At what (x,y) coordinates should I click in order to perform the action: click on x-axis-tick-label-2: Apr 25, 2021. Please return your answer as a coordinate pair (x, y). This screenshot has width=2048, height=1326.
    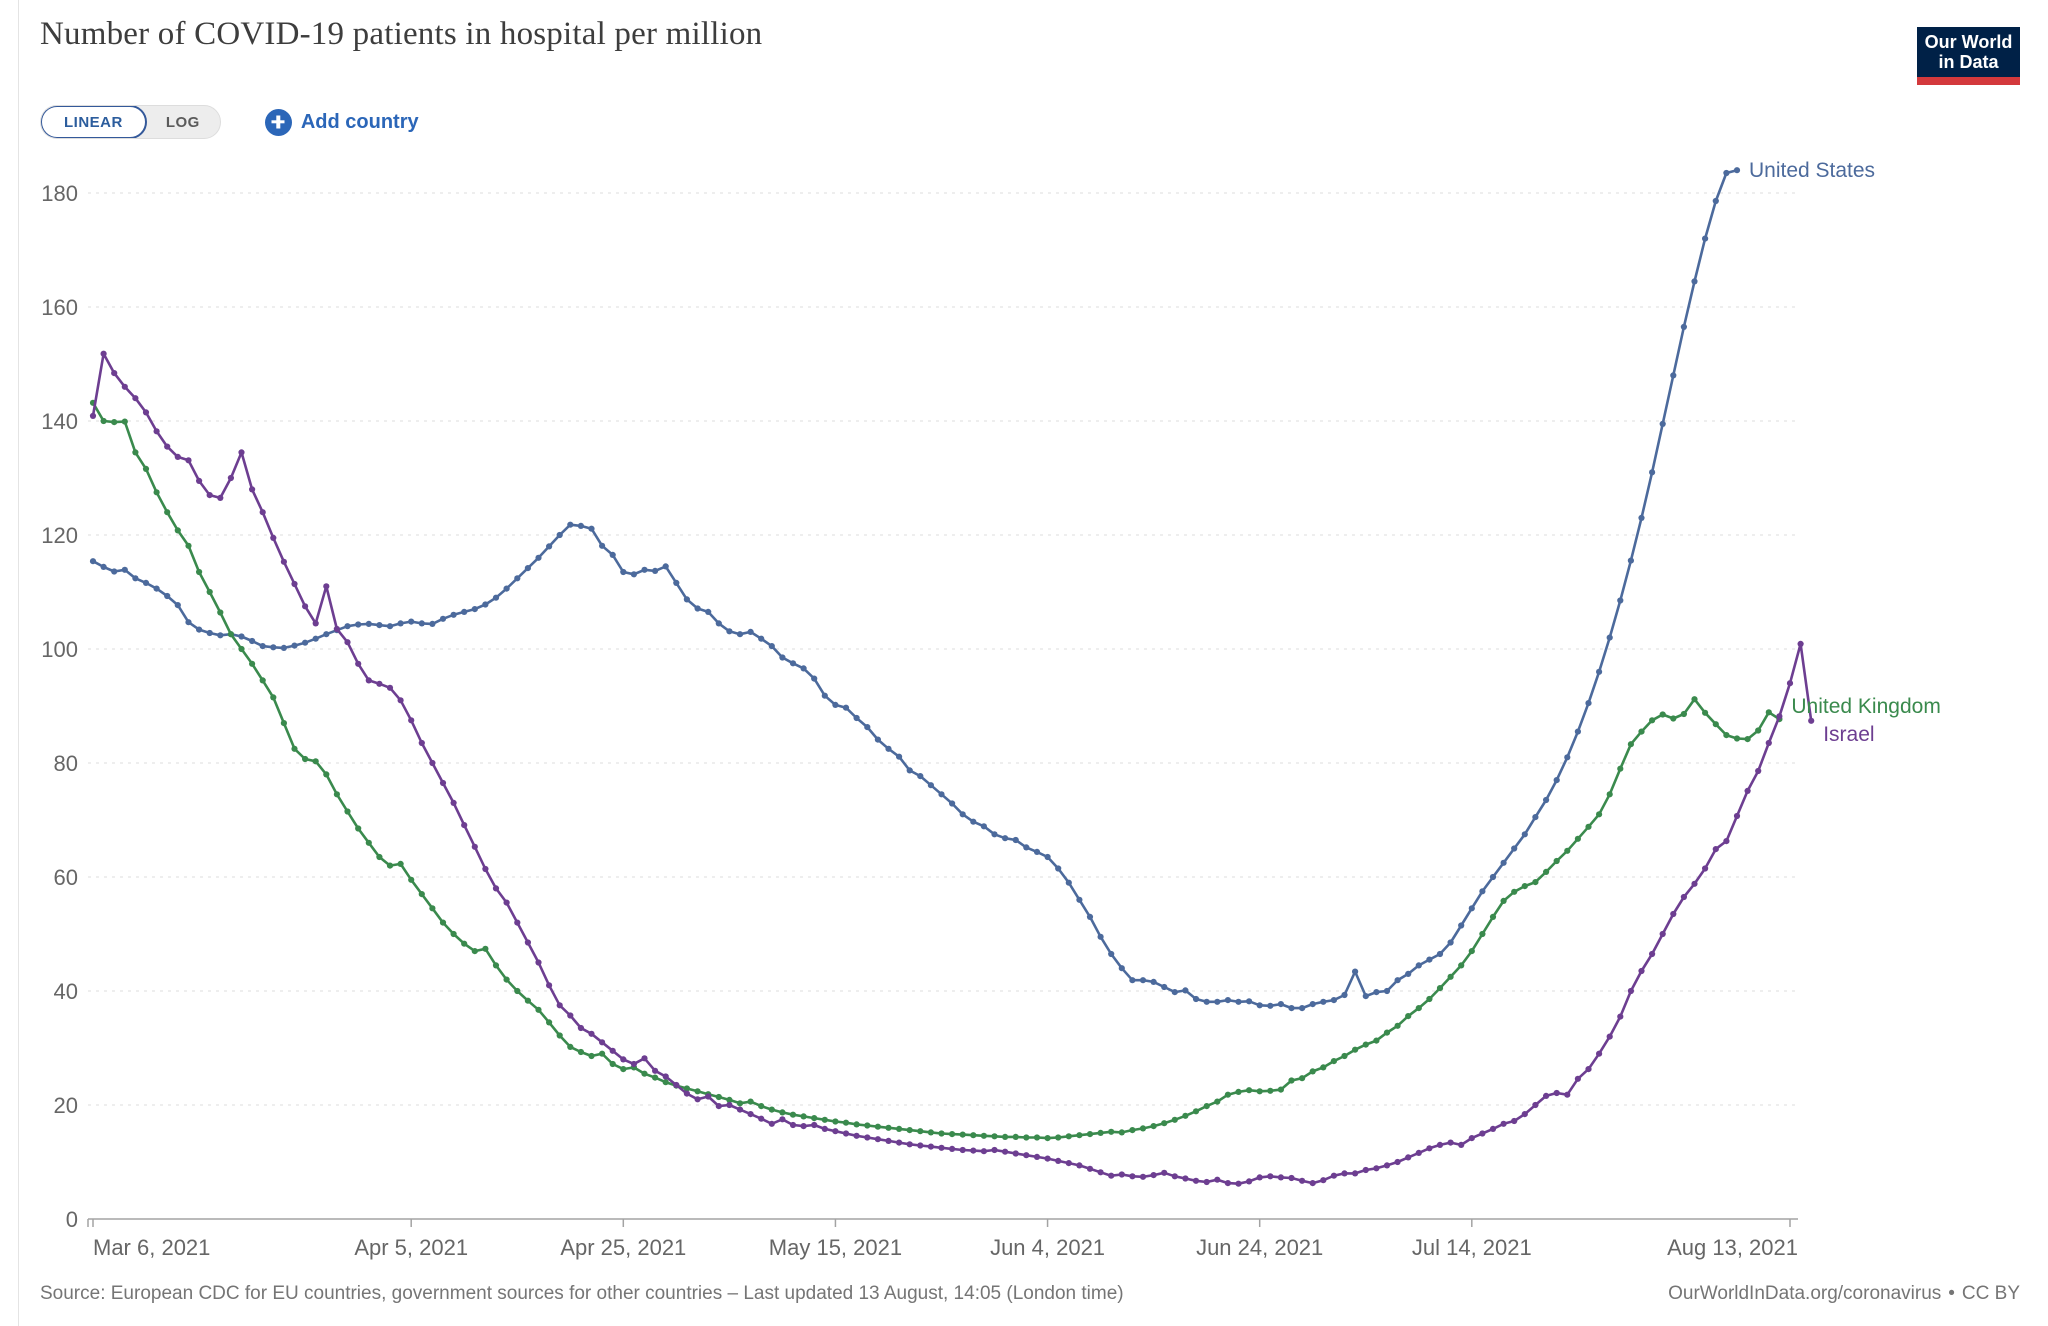
    Looking at the image, I should click on (623, 1247).